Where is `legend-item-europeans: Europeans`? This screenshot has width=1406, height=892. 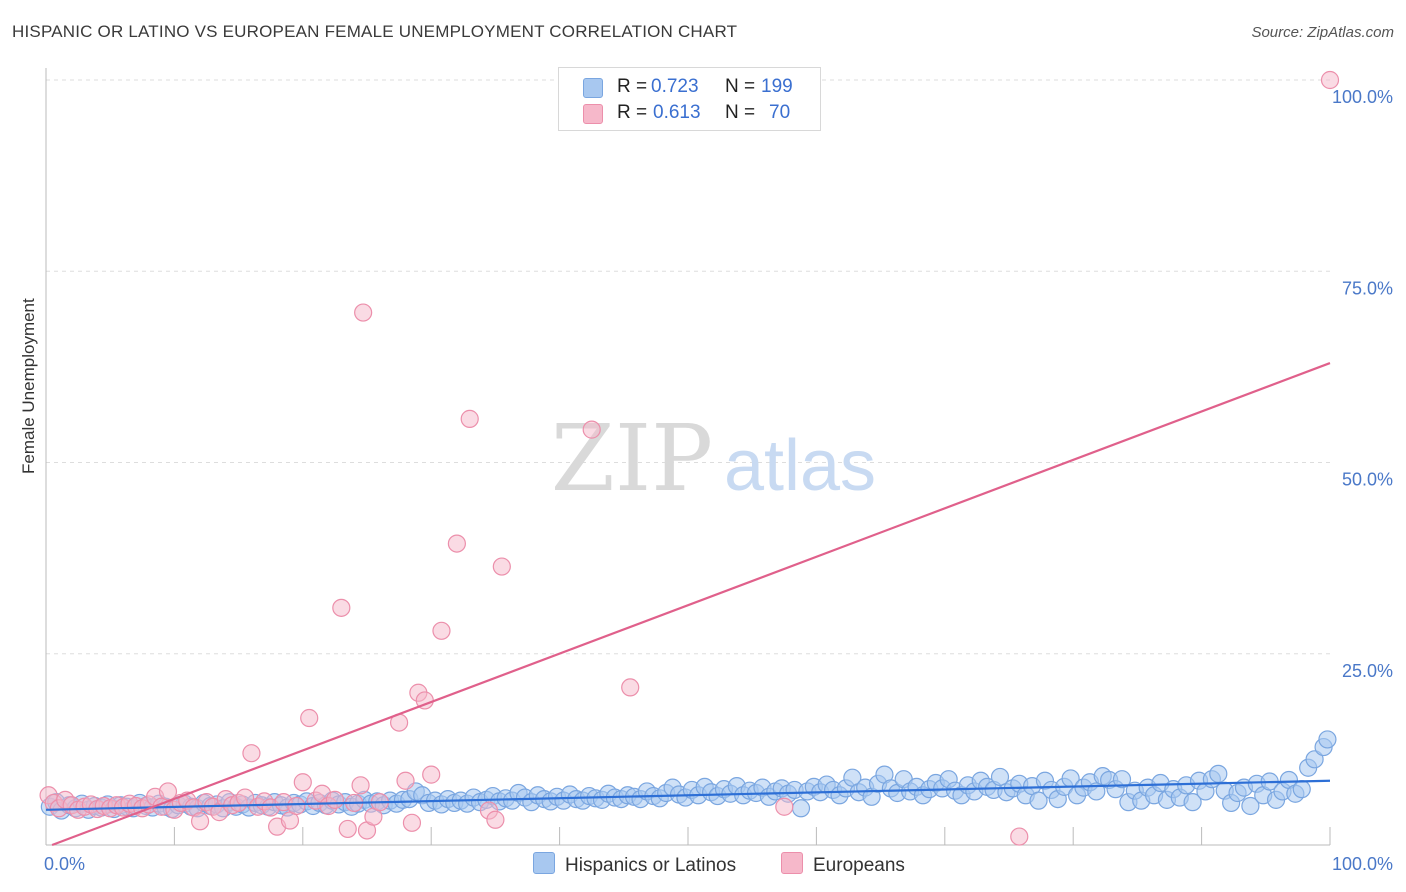 legend-item-europeans: Europeans is located at coordinates (843, 864).